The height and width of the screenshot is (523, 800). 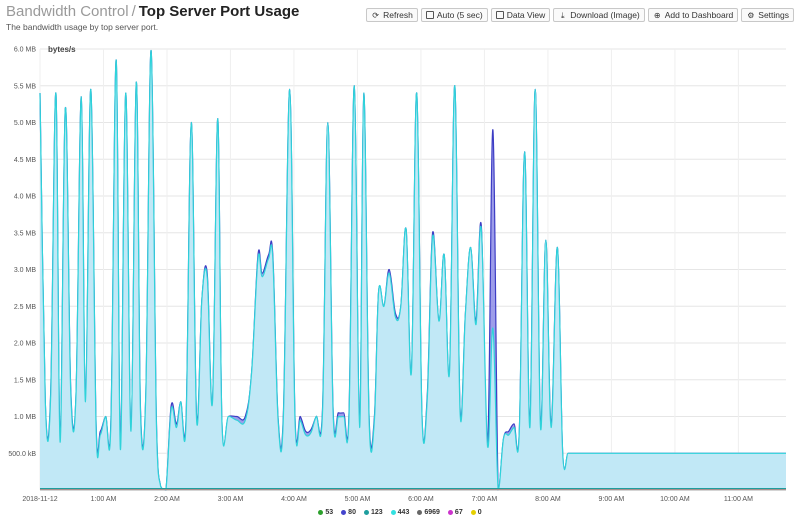 I want to click on x-tick-label: 5:00 AM, so click(x=358, y=499).